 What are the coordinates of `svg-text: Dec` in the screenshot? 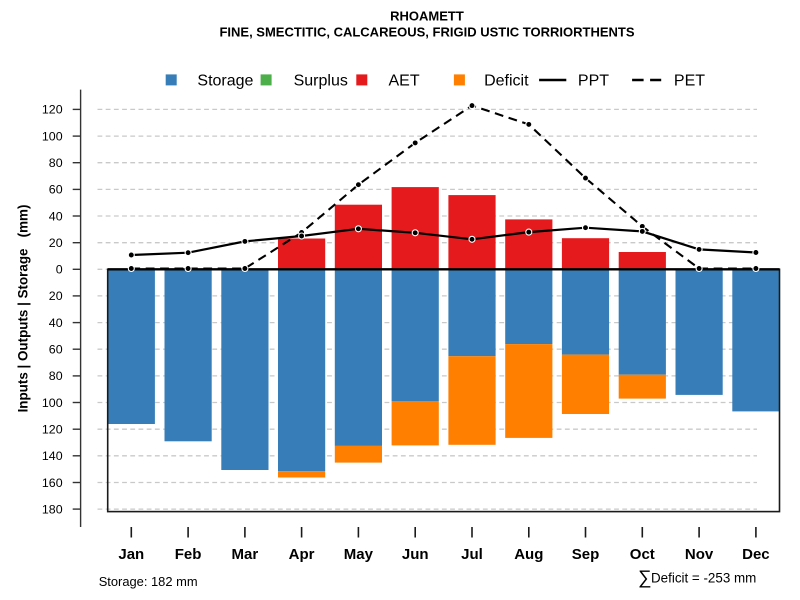 It's located at (756, 554).